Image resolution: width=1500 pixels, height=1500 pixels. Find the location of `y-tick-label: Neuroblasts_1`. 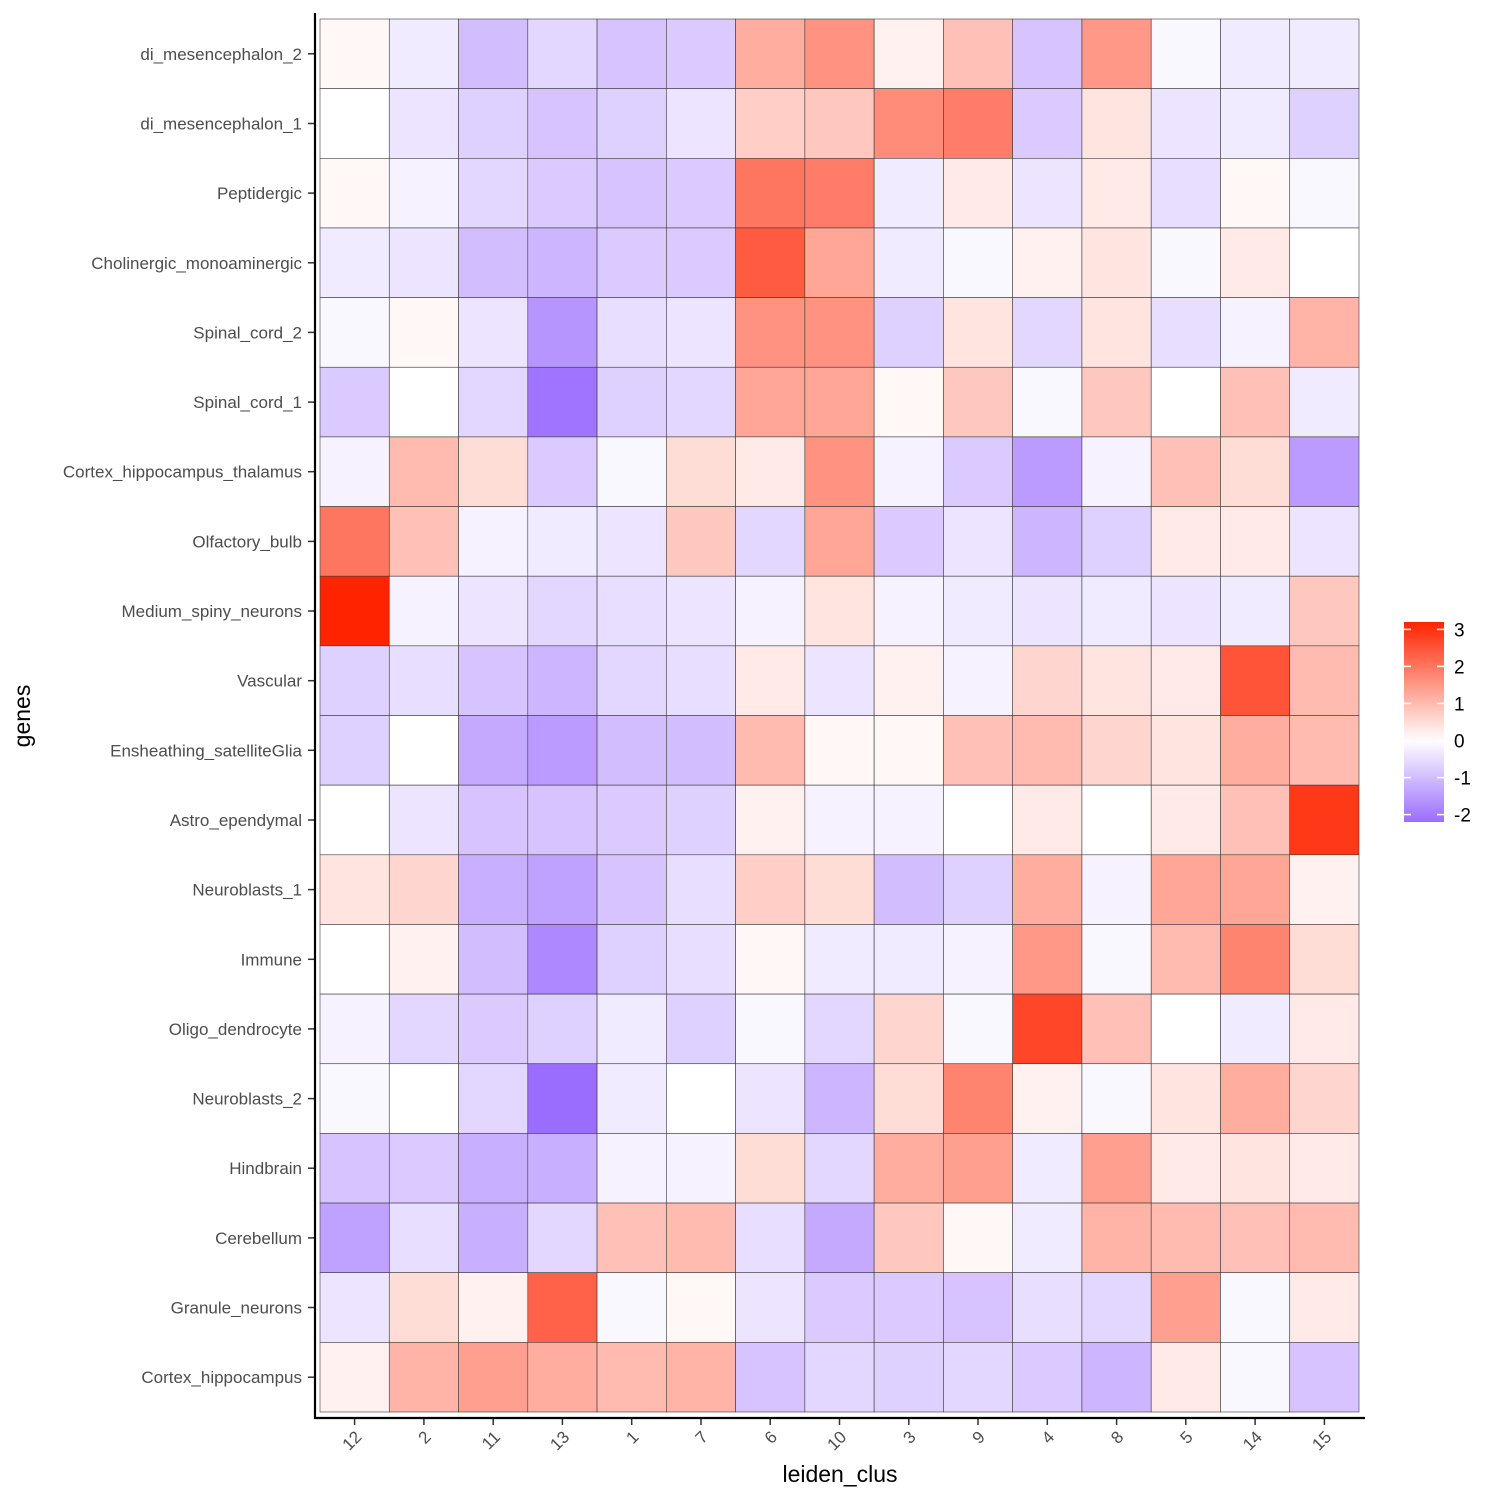

y-tick-label: Neuroblasts_1 is located at coordinates (247, 890).